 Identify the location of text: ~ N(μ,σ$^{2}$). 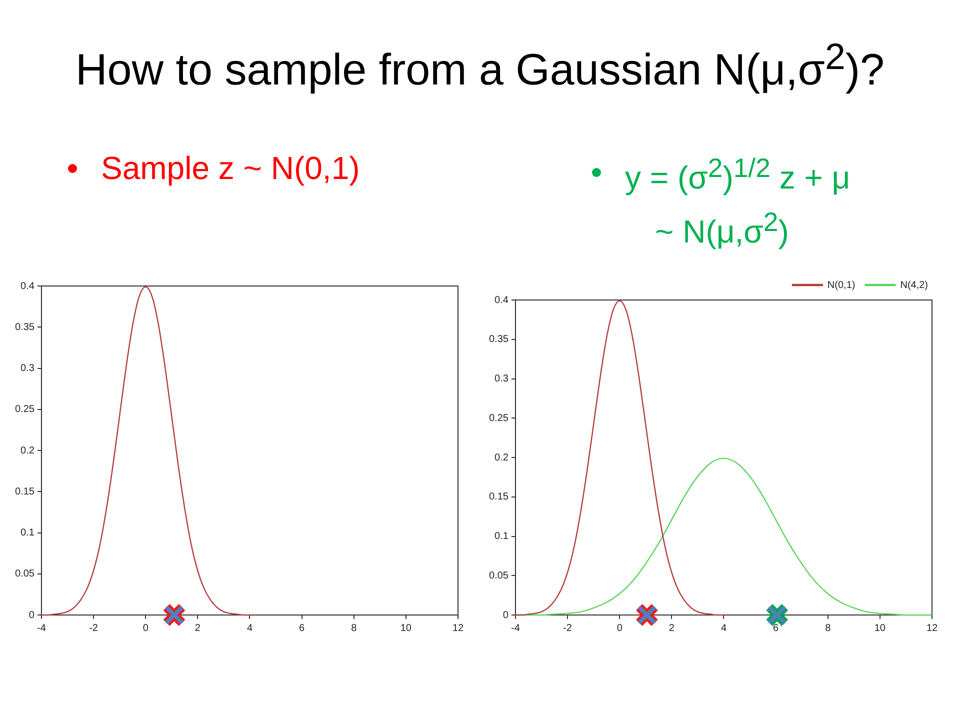
(722, 229).